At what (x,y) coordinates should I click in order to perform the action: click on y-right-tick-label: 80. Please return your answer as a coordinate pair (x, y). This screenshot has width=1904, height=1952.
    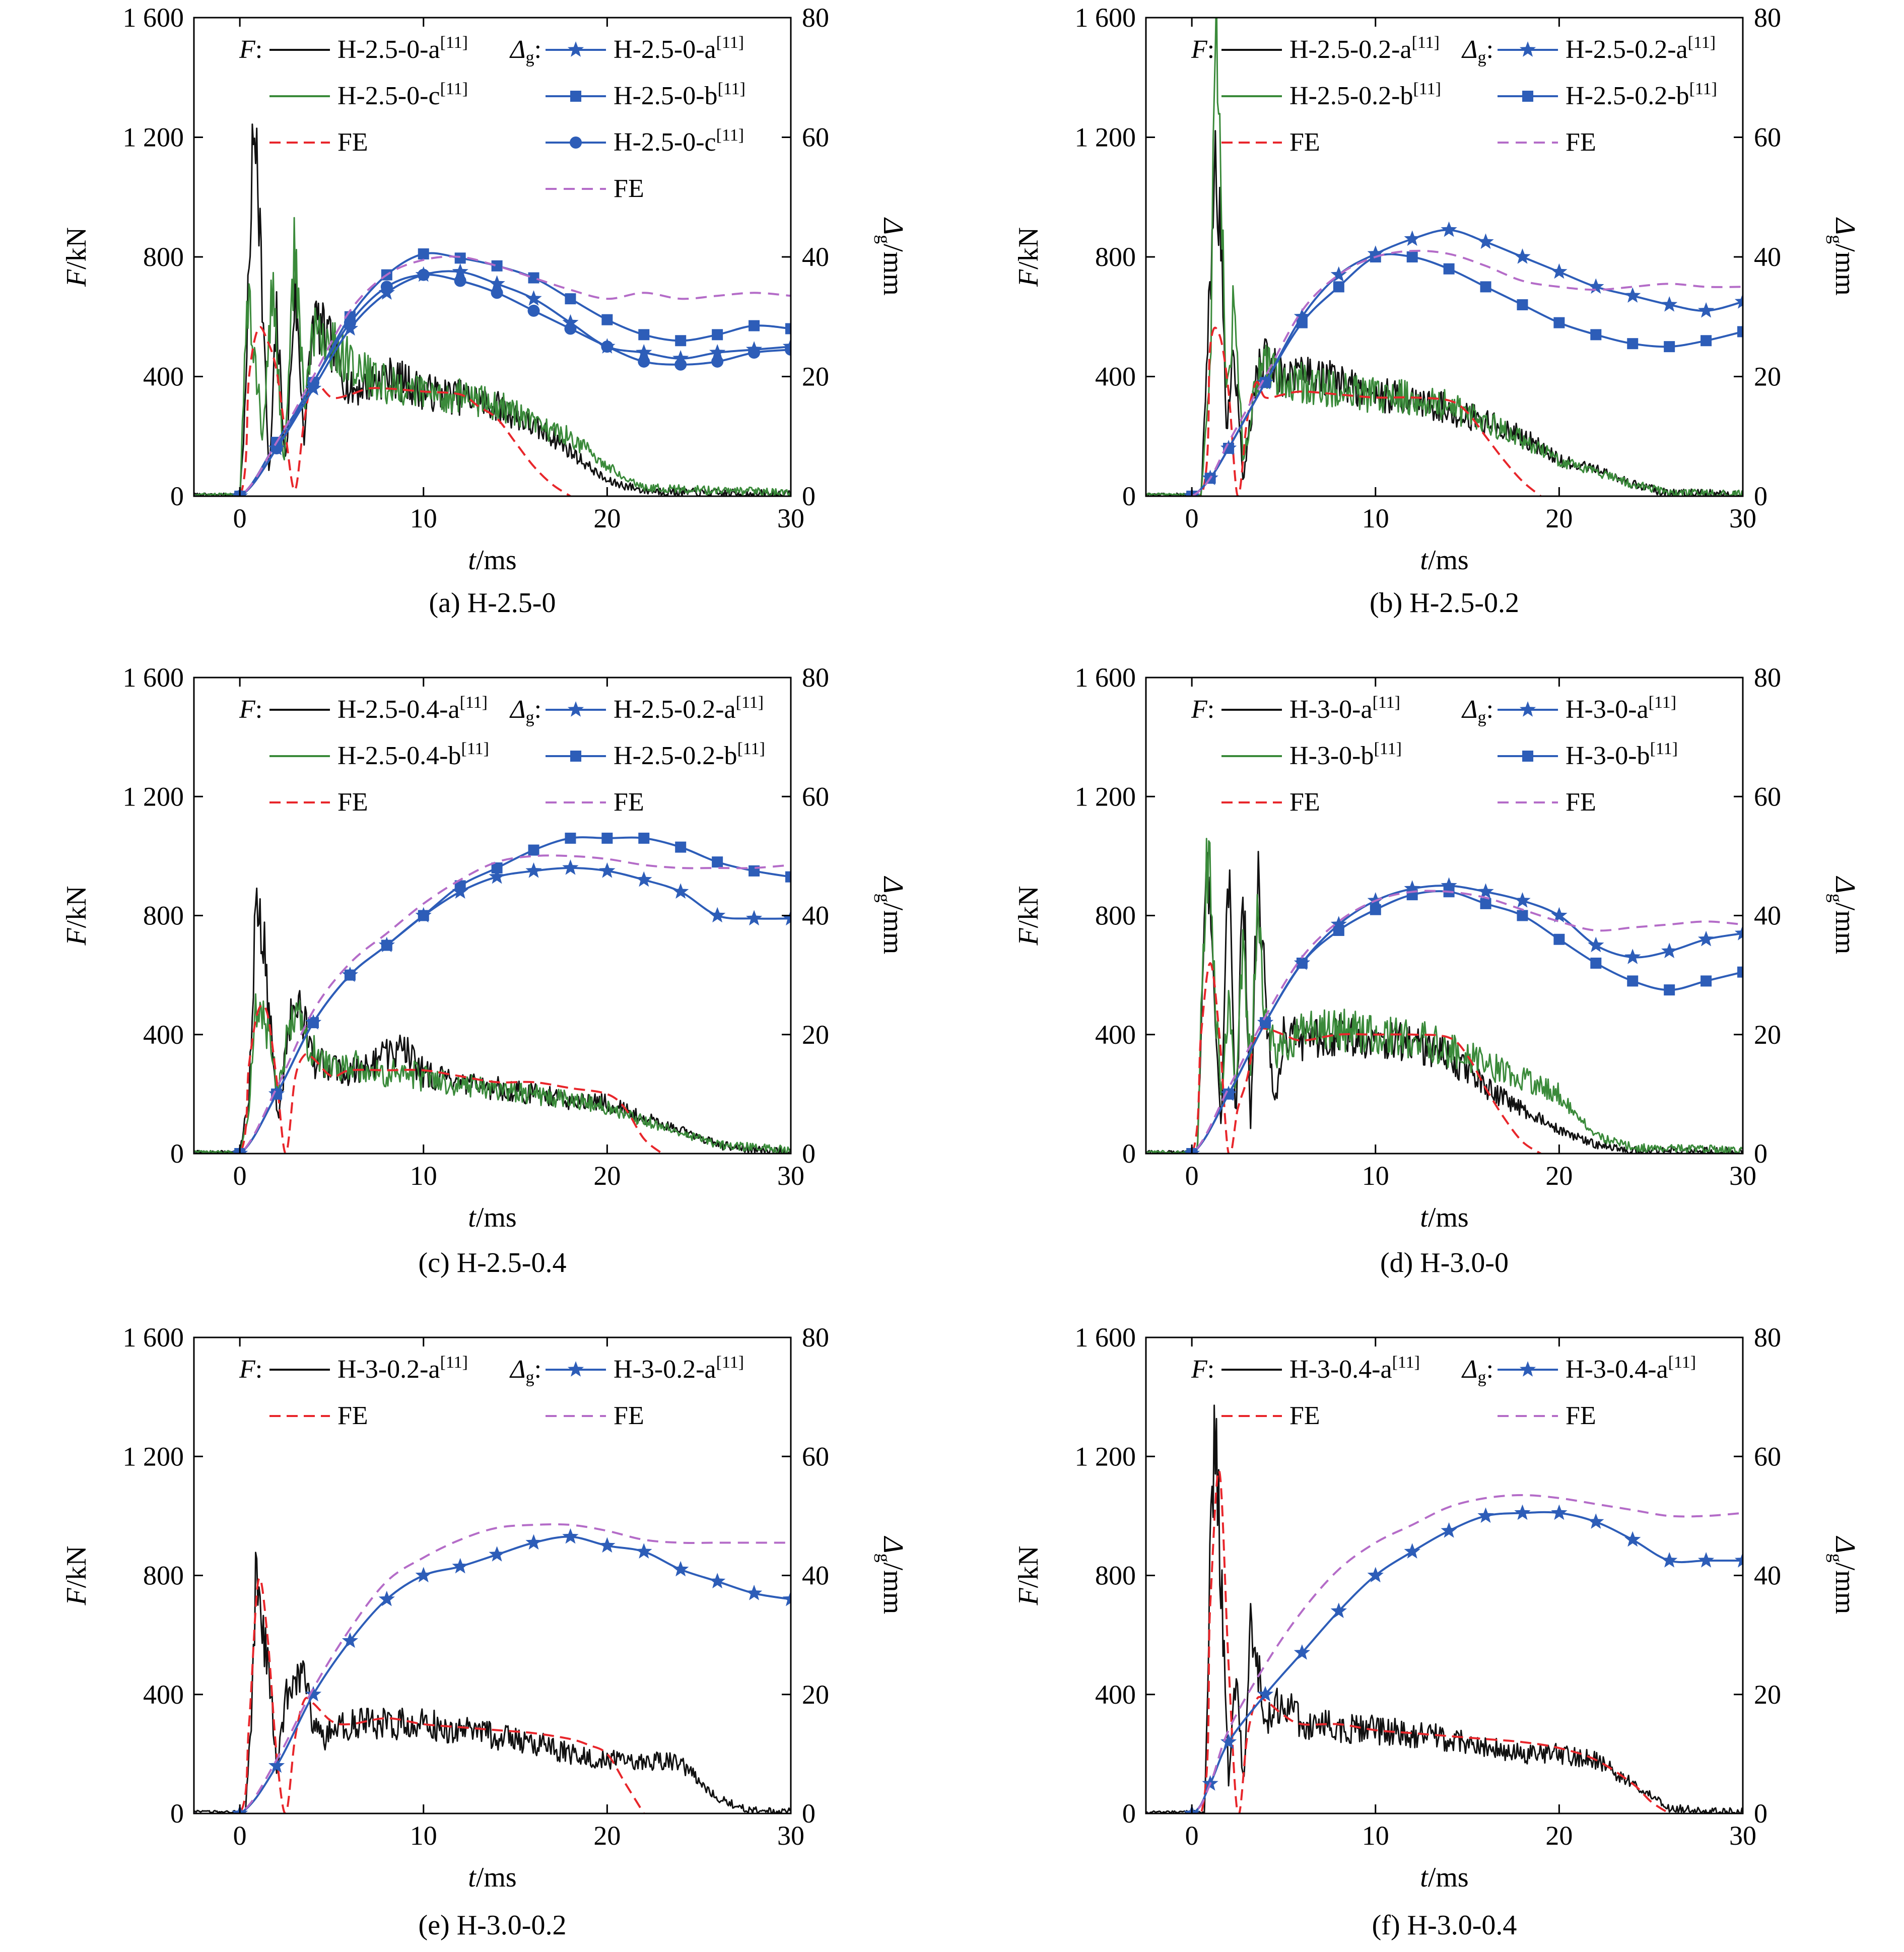
    Looking at the image, I should click on (815, 1337).